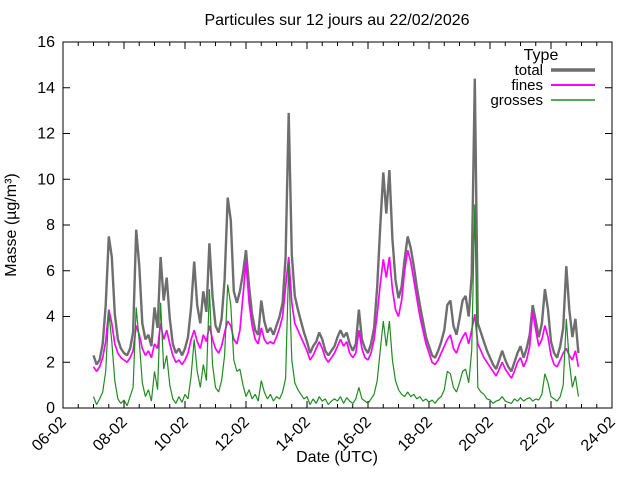  Describe the element at coordinates (527, 85) in the screenshot. I see `legend-label-fines: fines` at that location.